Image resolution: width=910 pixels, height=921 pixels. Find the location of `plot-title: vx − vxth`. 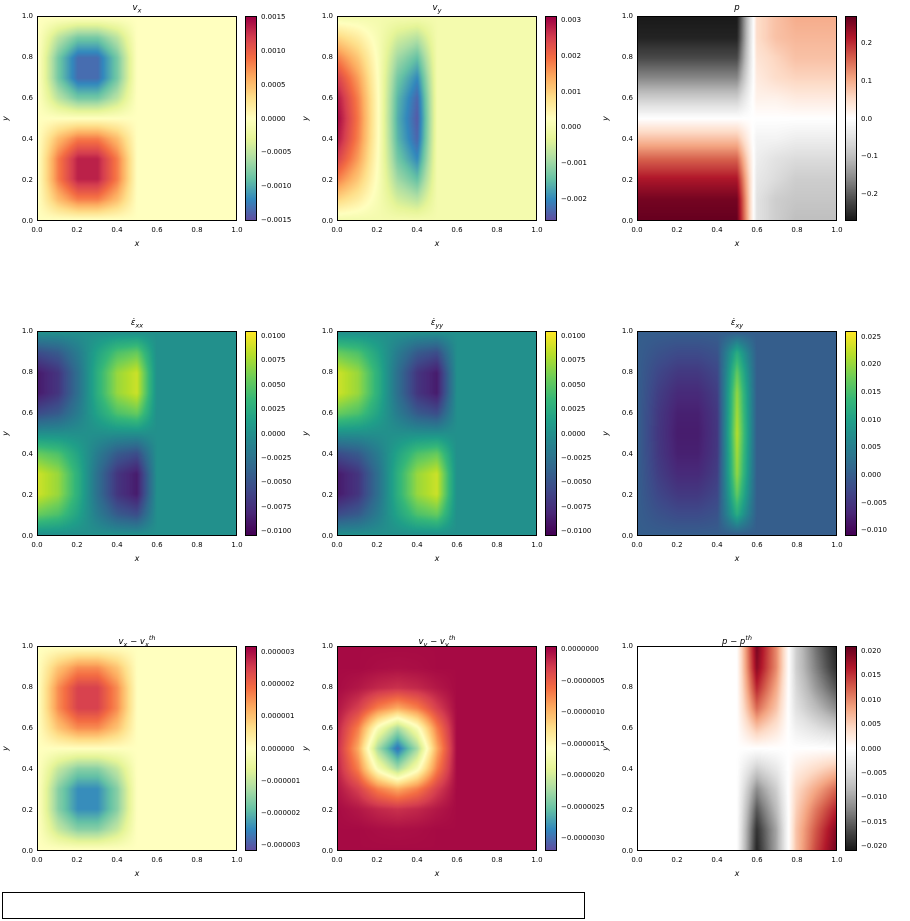

plot-title: vx − vxth is located at coordinates (137, 641).